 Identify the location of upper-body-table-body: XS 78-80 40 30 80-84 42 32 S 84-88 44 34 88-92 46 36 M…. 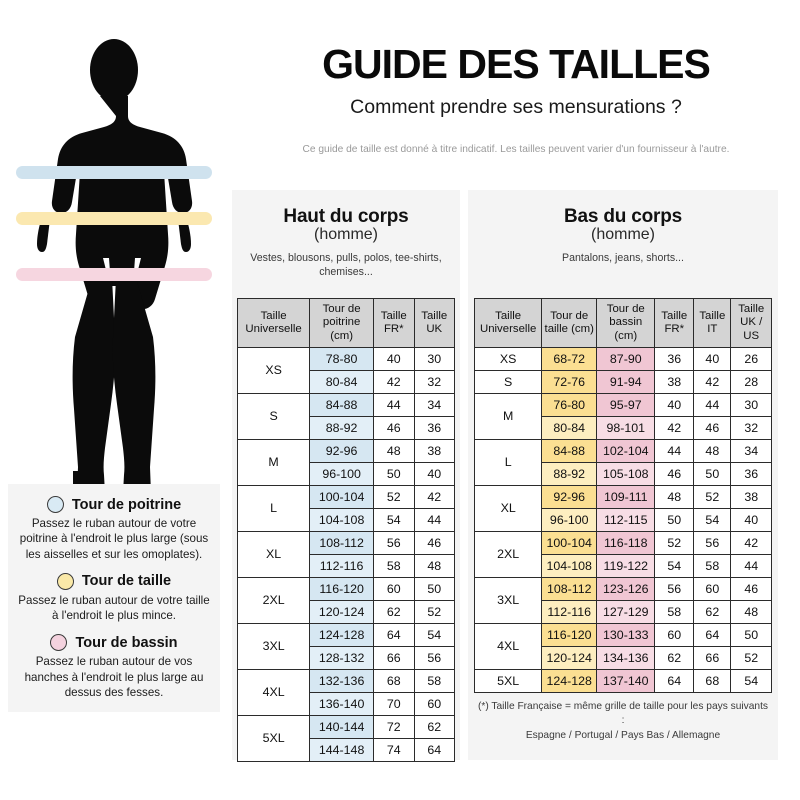
(345, 555).